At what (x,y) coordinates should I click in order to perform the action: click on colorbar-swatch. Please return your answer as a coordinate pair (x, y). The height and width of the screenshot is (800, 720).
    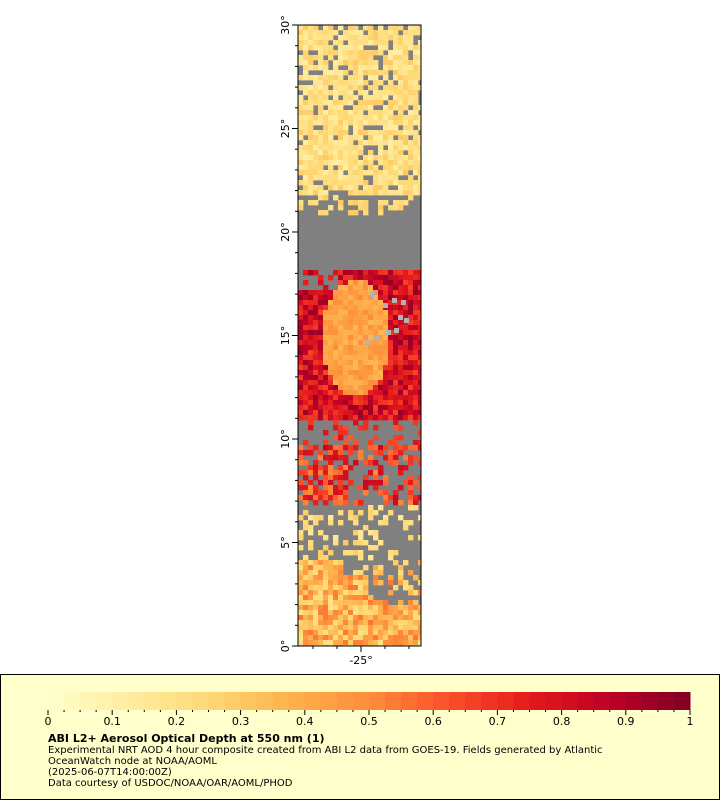
    Looking at the image, I should click on (489, 701).